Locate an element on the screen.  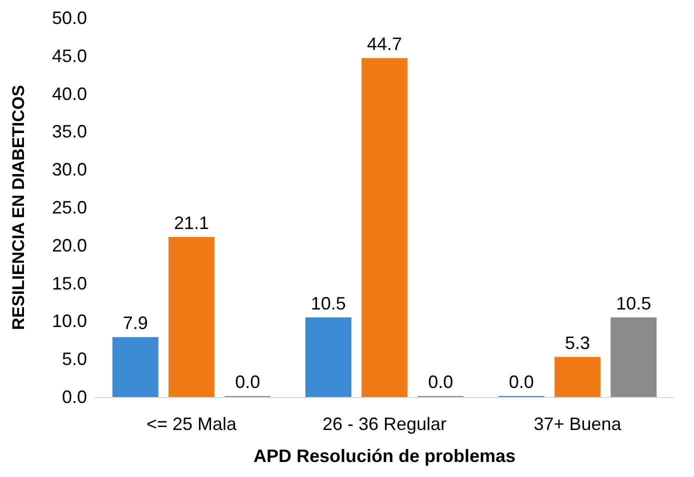
y-tick-label: 15.0 is located at coordinates (69, 283).